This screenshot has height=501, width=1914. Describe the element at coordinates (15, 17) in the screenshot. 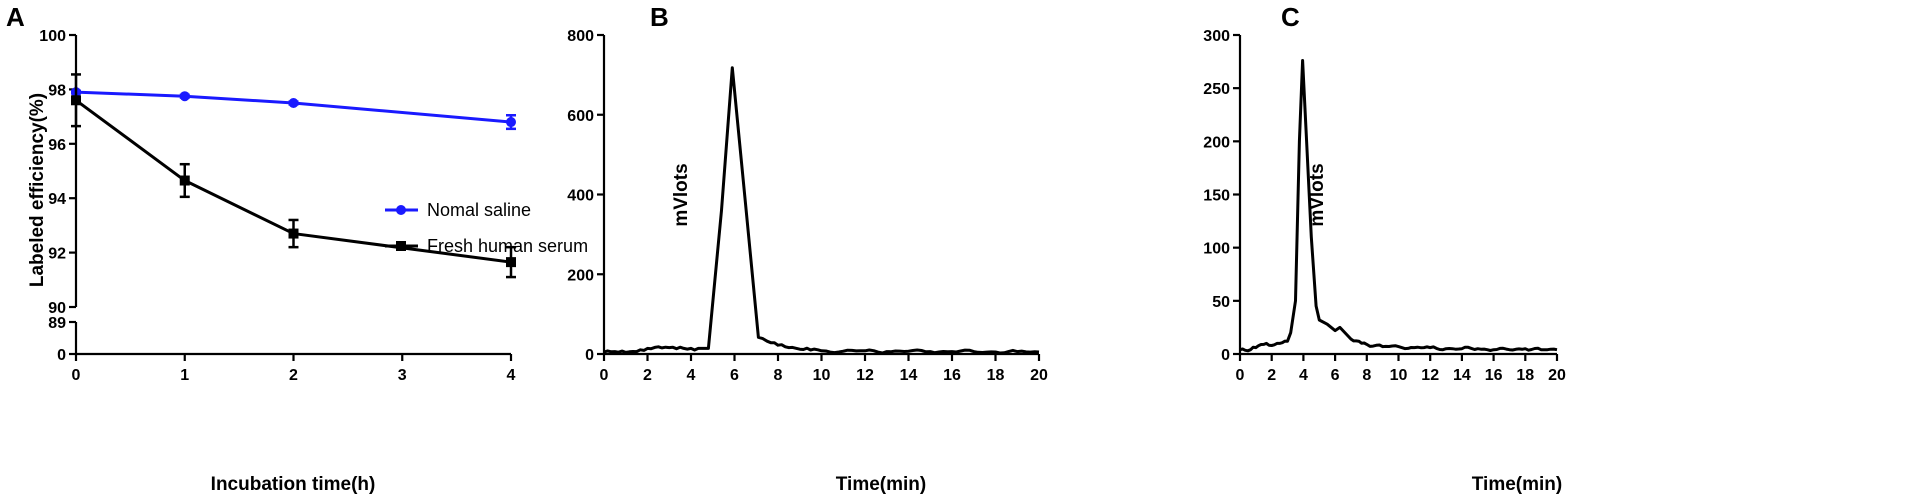

I see `panel-letter-a: A` at that location.